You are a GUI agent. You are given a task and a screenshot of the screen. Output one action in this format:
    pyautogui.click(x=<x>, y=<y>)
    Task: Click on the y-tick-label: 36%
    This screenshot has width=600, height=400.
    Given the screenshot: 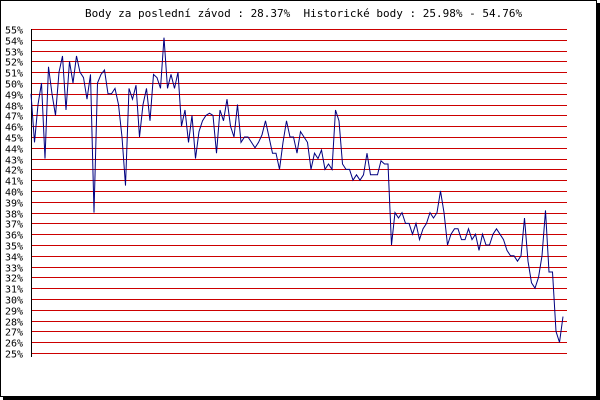 What is the action you would take?
    pyautogui.click(x=14, y=236)
    